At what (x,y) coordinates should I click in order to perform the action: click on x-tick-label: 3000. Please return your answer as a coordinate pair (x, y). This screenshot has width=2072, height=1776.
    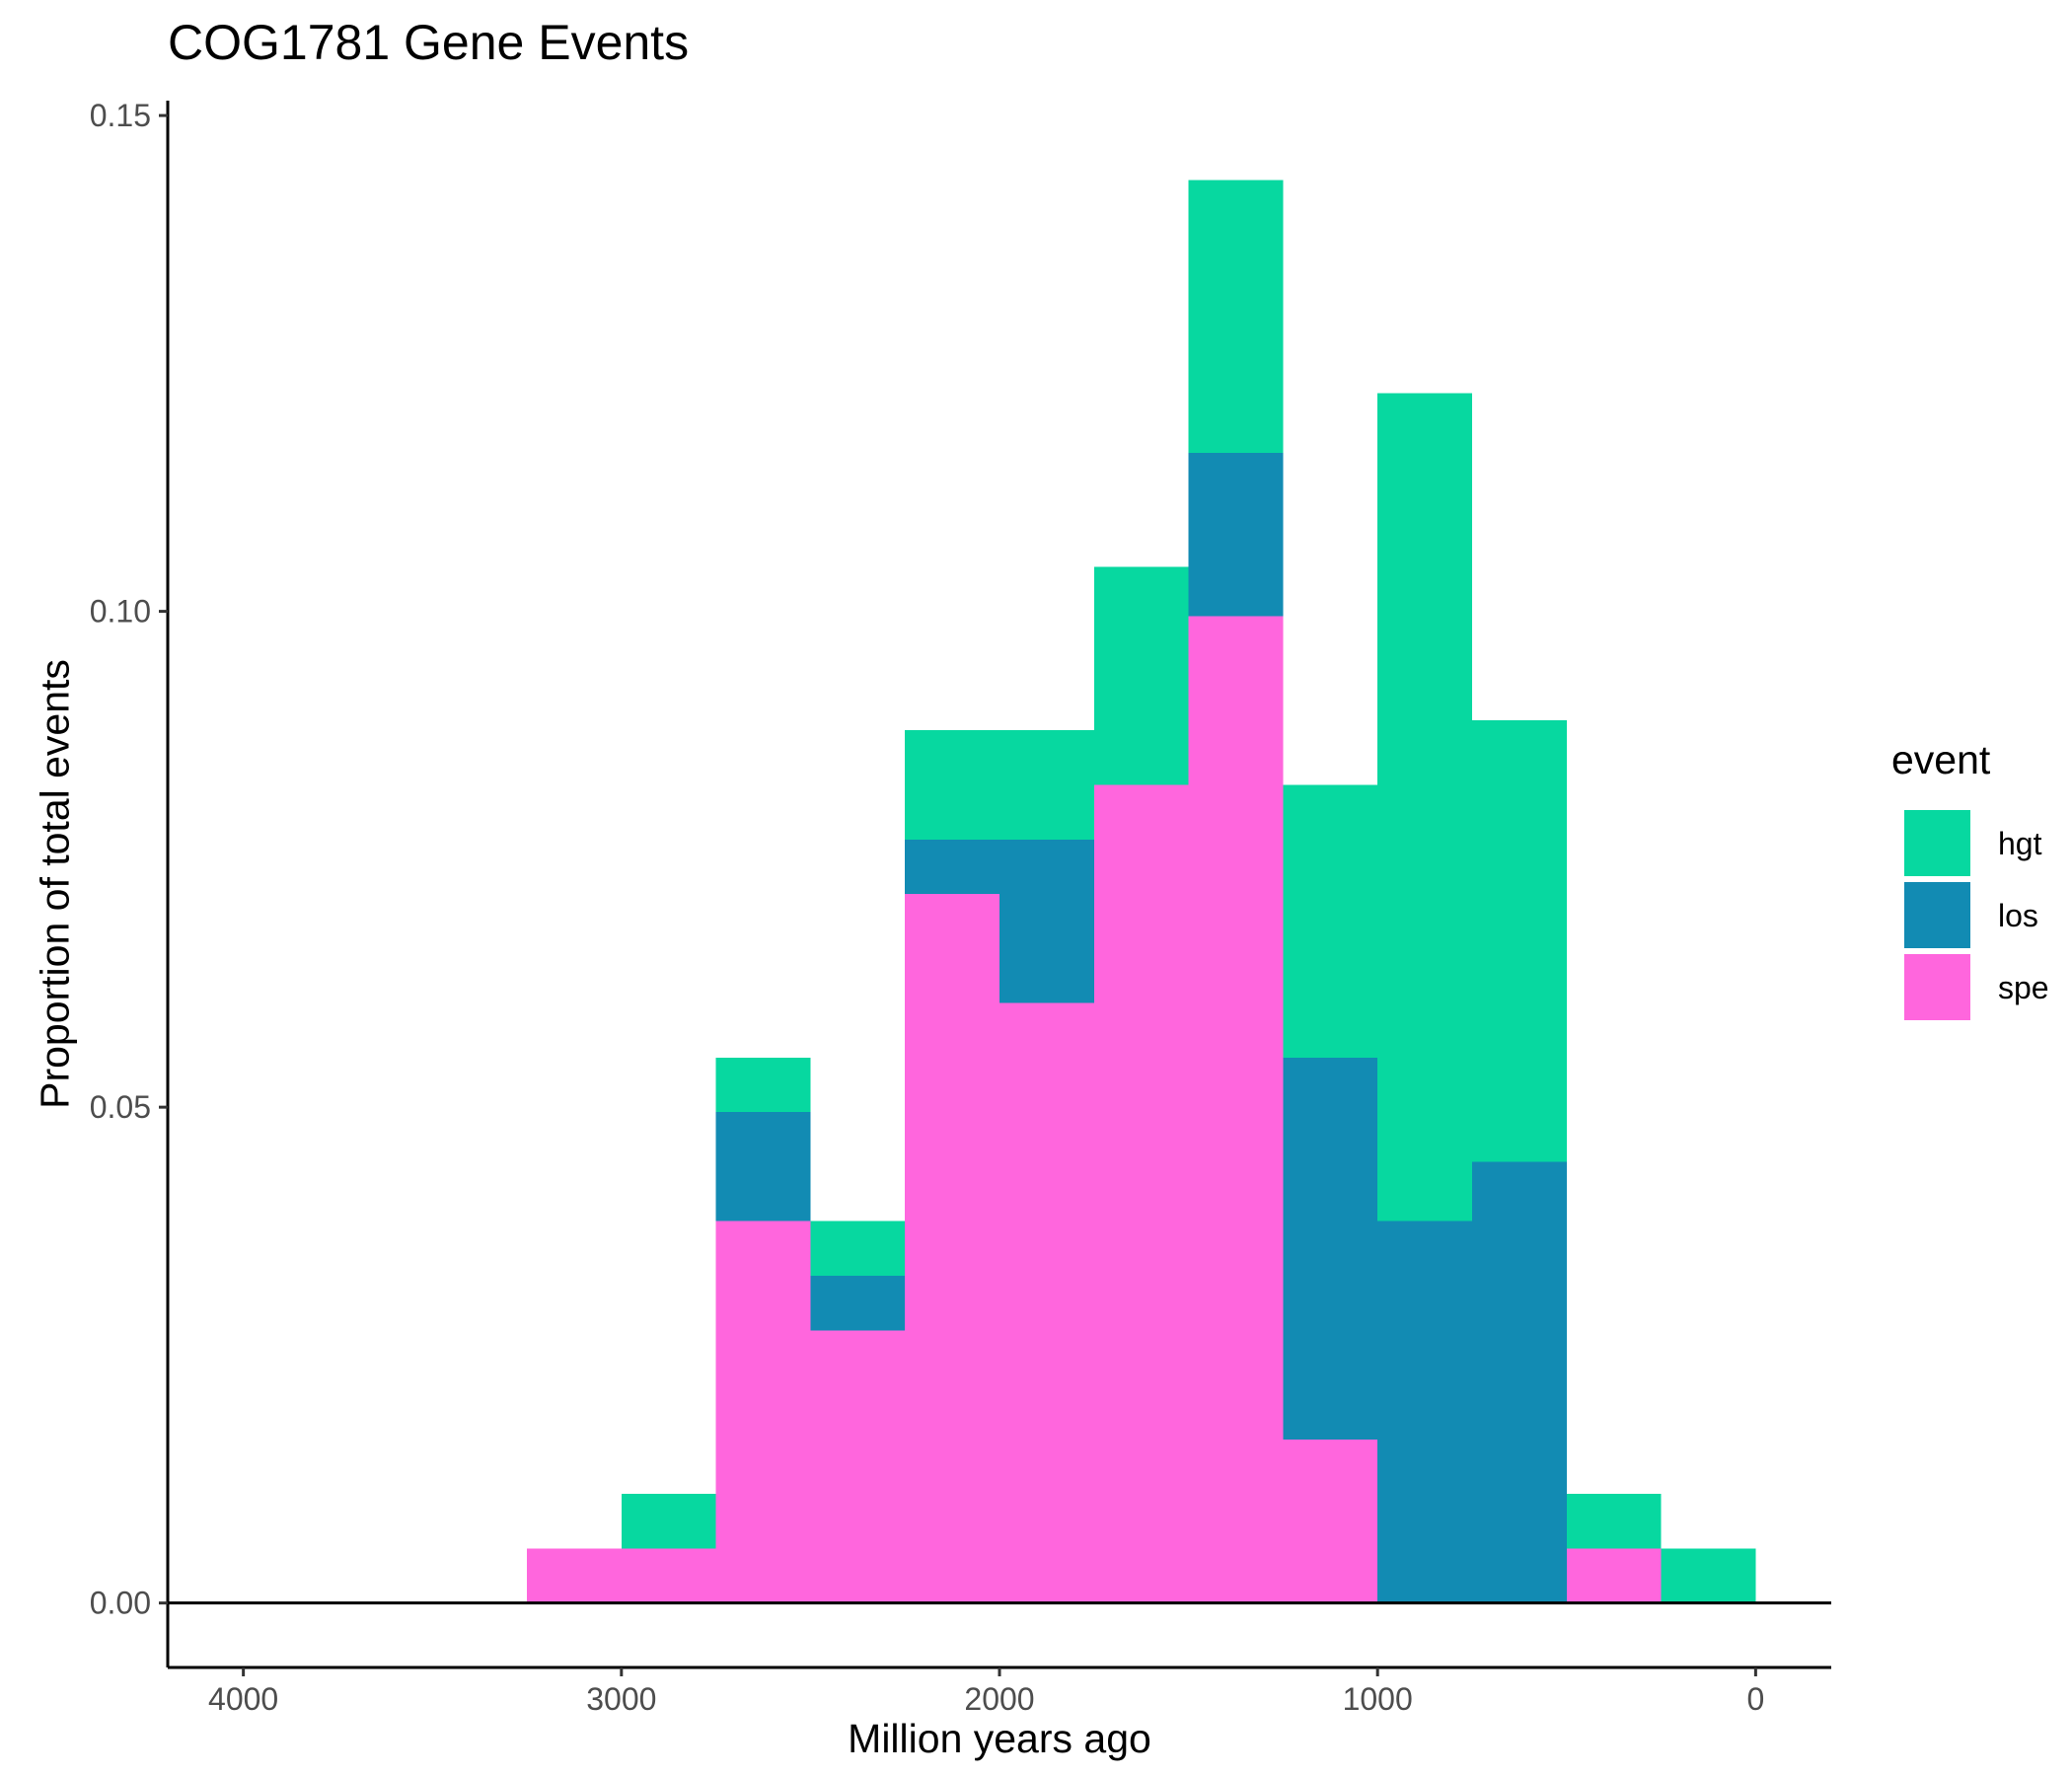
    Looking at the image, I should click on (621, 1699).